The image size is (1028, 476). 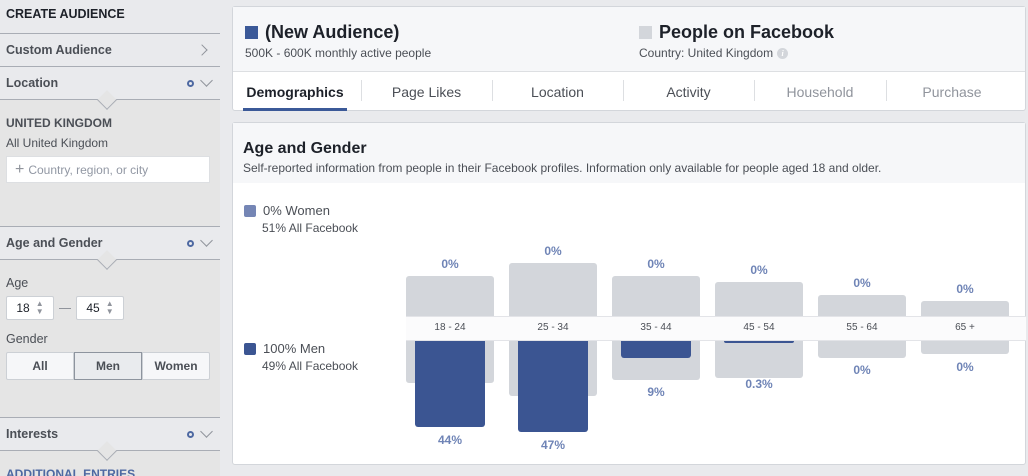 I want to click on age-range-label: 35 - 44, so click(x=656, y=327).